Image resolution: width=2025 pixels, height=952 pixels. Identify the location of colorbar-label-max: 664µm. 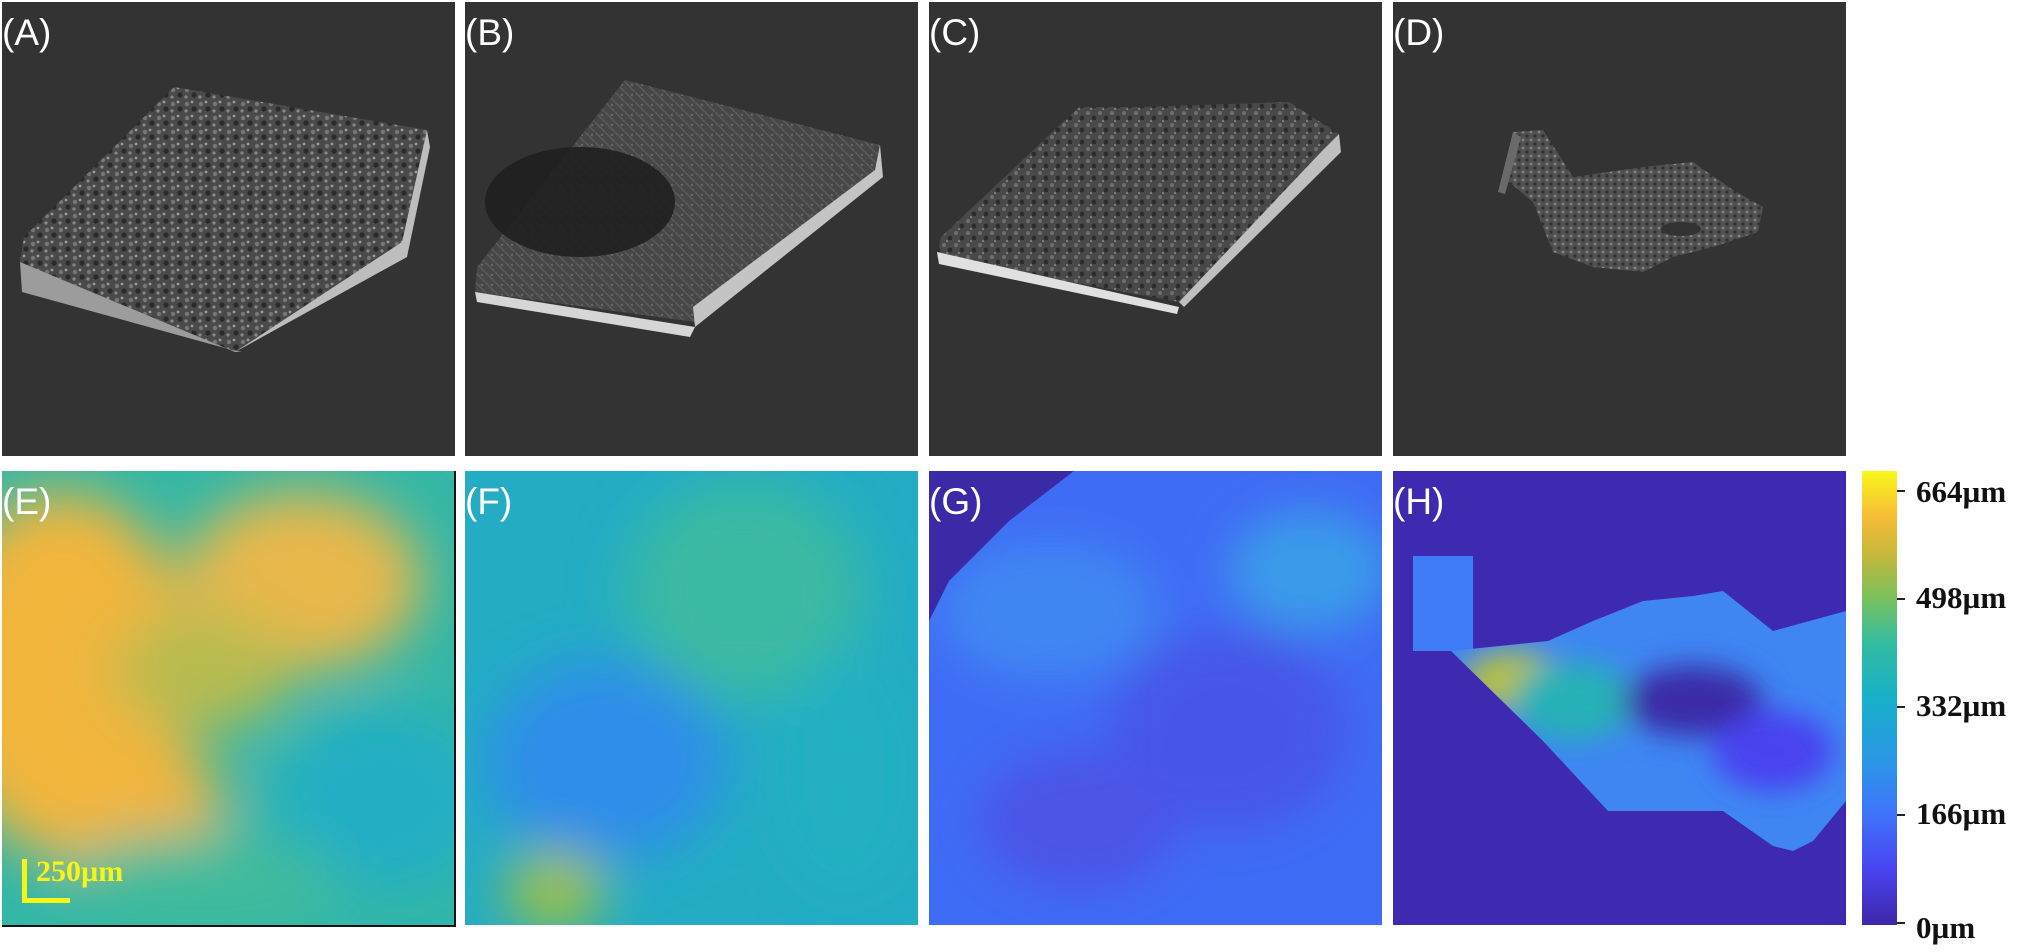
(1961, 491).